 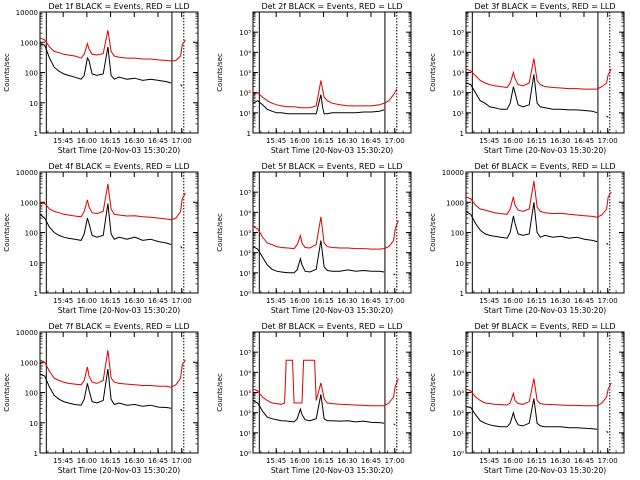 I want to click on panel-title: Det 8f BLACK = Events, RED = LLD, so click(x=331, y=326).